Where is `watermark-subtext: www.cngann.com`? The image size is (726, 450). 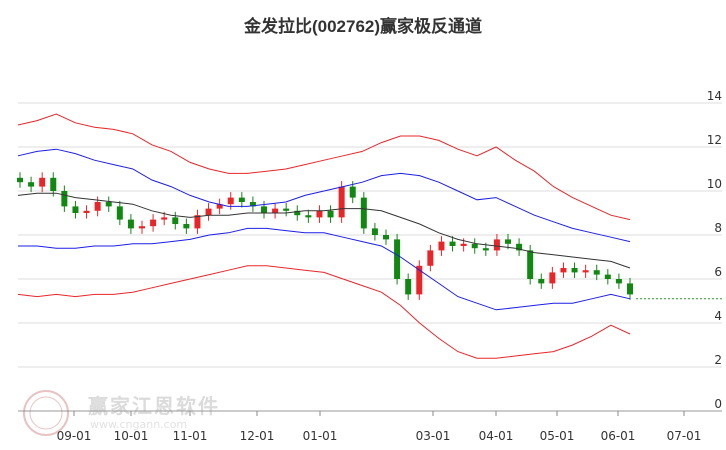 watermark-subtext: www.cngann.com is located at coordinates (139, 424).